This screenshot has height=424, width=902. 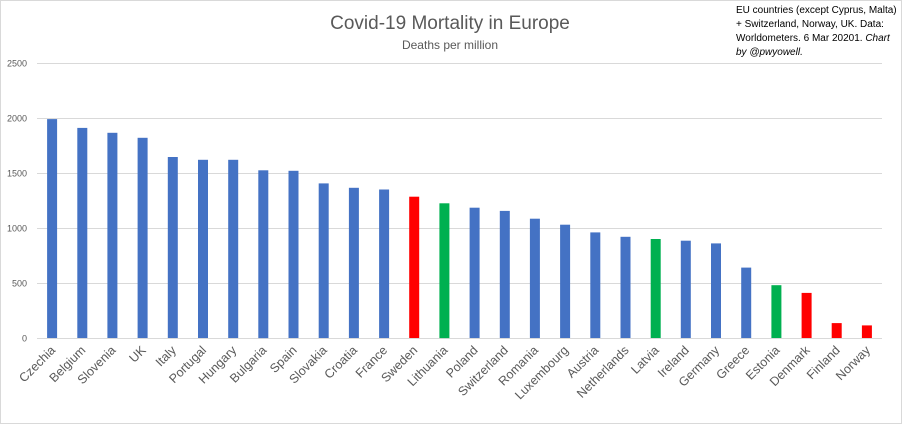 What do you see at coordinates (450, 23) in the screenshot?
I see `chart-title: Covid-19 Mortality in Europe` at bounding box center [450, 23].